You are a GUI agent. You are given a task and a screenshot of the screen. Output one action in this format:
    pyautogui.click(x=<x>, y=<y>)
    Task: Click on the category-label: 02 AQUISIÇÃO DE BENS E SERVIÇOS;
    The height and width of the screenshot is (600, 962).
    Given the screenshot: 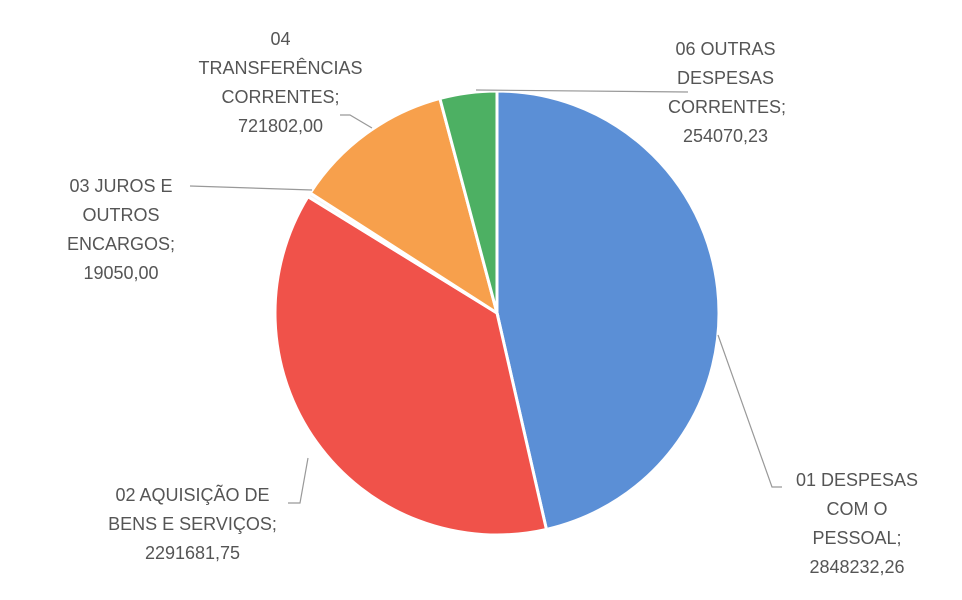 What is the action you would take?
    pyautogui.click(x=192, y=509)
    